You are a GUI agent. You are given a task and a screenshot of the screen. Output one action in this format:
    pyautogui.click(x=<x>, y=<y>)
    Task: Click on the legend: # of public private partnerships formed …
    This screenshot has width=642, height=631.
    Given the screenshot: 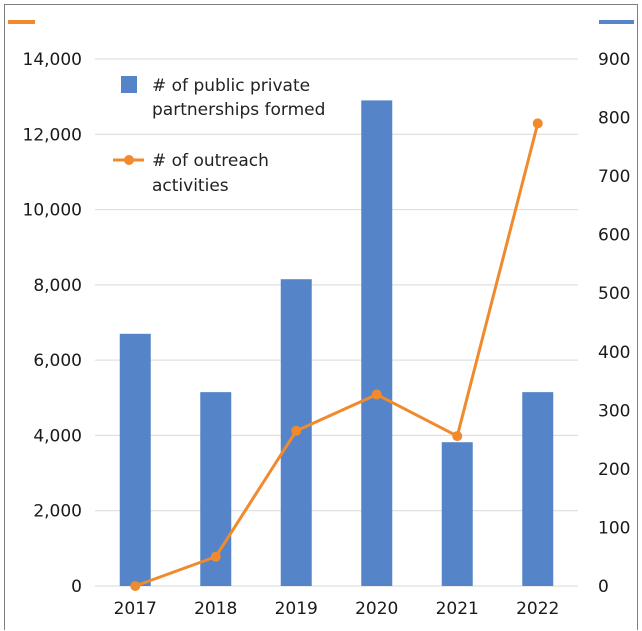 What is the action you would take?
    pyautogui.click(x=219, y=136)
    